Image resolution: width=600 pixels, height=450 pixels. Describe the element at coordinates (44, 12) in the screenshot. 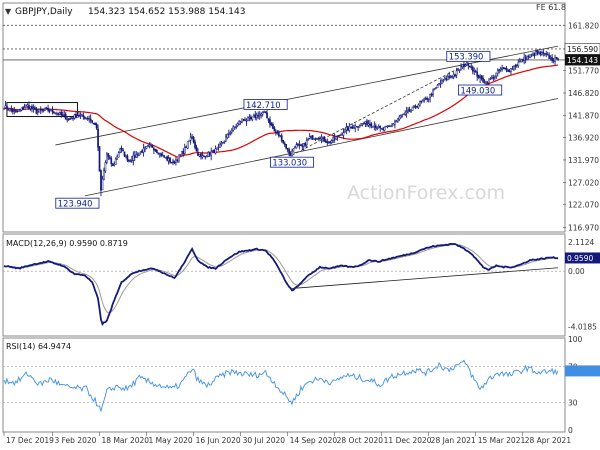

I see `symbol-label: GBPJPY,Daily` at that location.